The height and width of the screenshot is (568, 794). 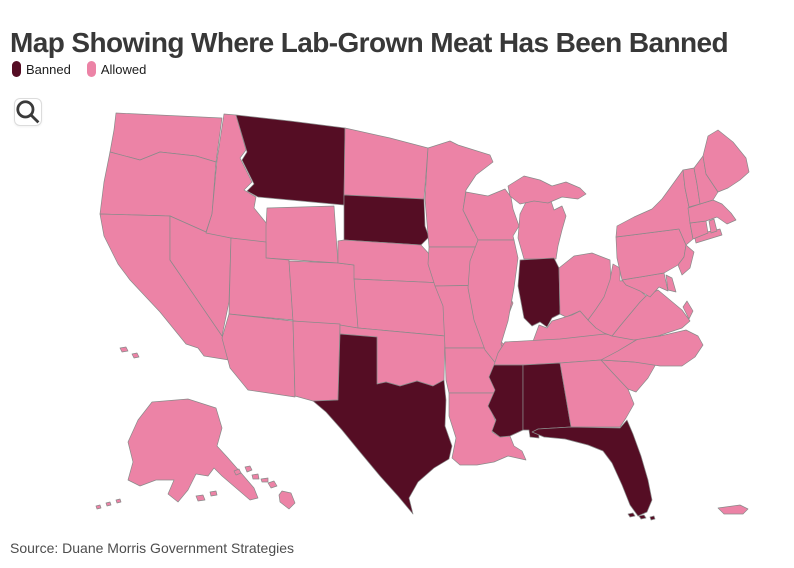 What do you see at coordinates (733, 509) in the screenshot?
I see `state-pr: Puerto Rico` at bounding box center [733, 509].